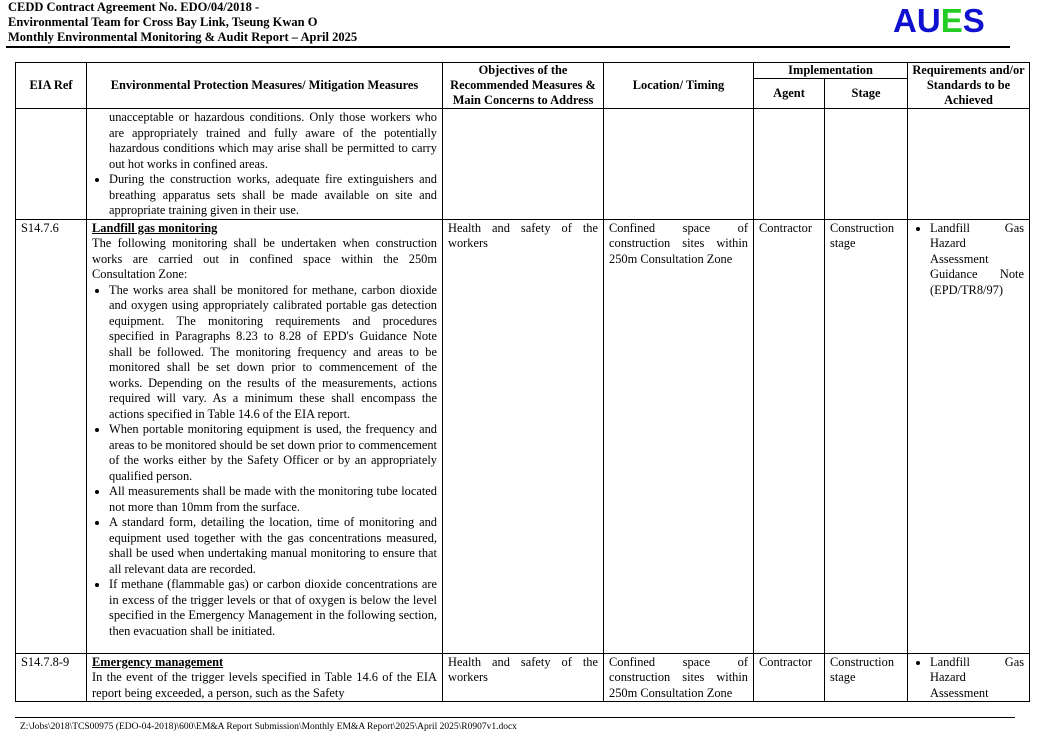 The height and width of the screenshot is (737, 1044). What do you see at coordinates (789, 164) in the screenshot?
I see `agent-cell` at bounding box center [789, 164].